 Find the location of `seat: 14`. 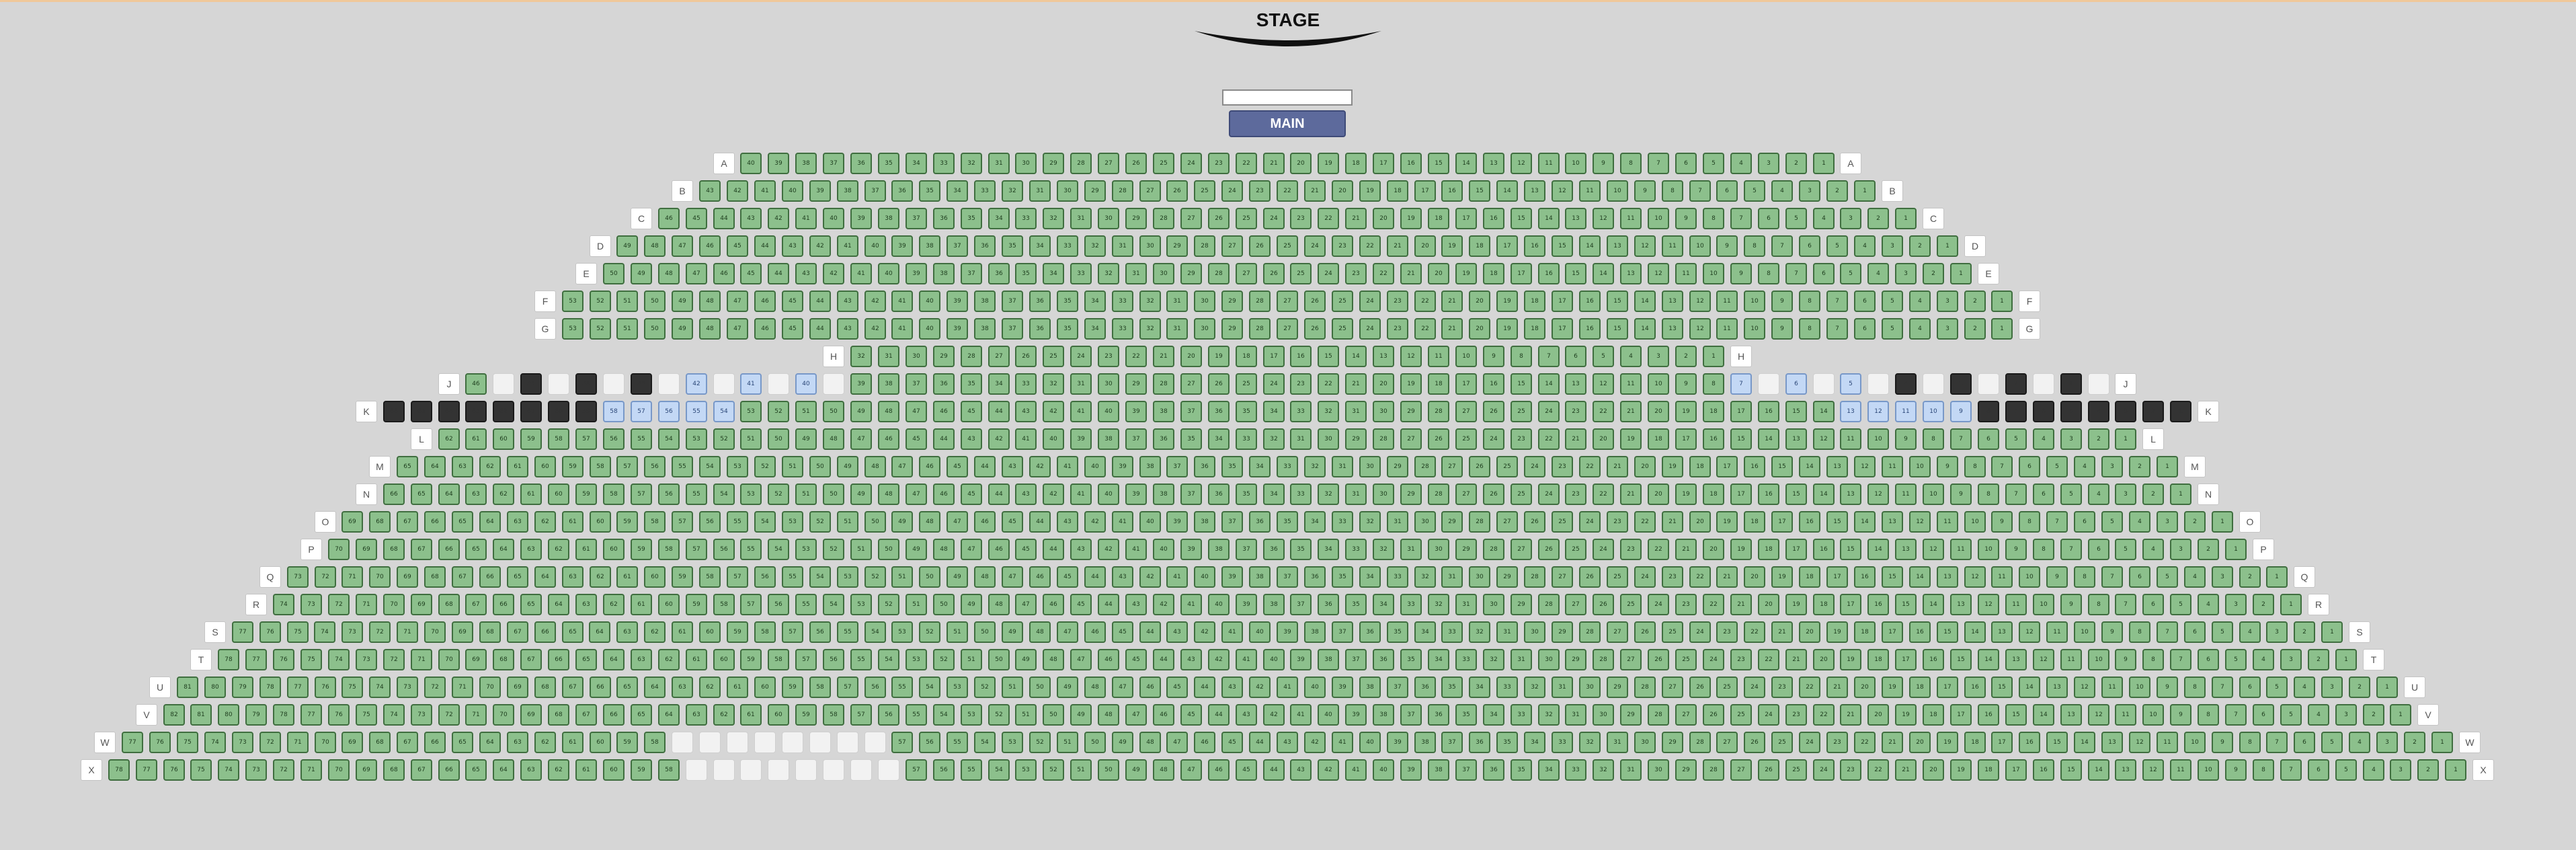

seat: 14 is located at coordinates (2043, 715).